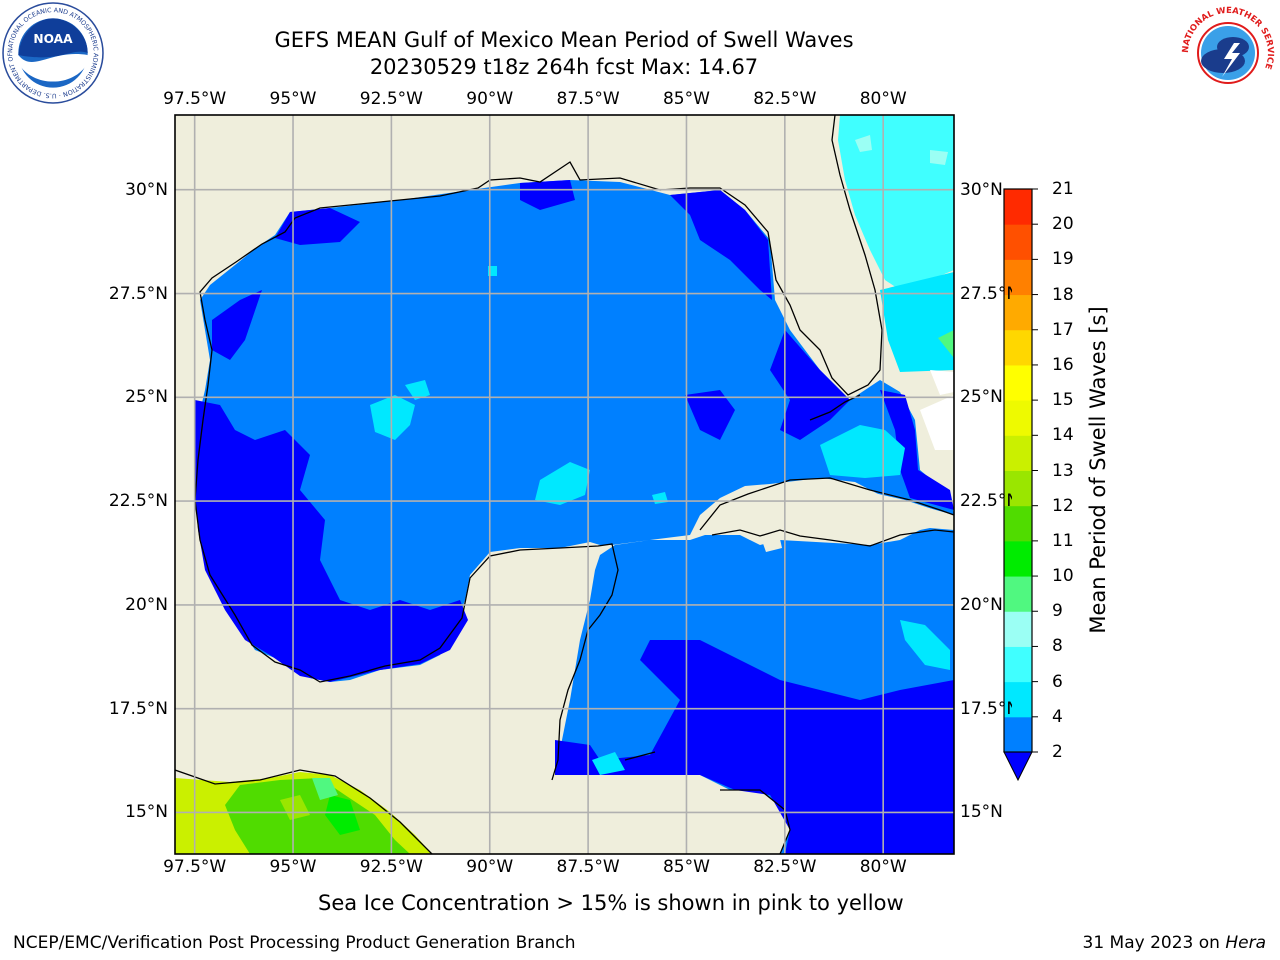 The height and width of the screenshot is (960, 1280). What do you see at coordinates (1063, 576) in the screenshot?
I see `colorbar-tick-label: 10` at bounding box center [1063, 576].